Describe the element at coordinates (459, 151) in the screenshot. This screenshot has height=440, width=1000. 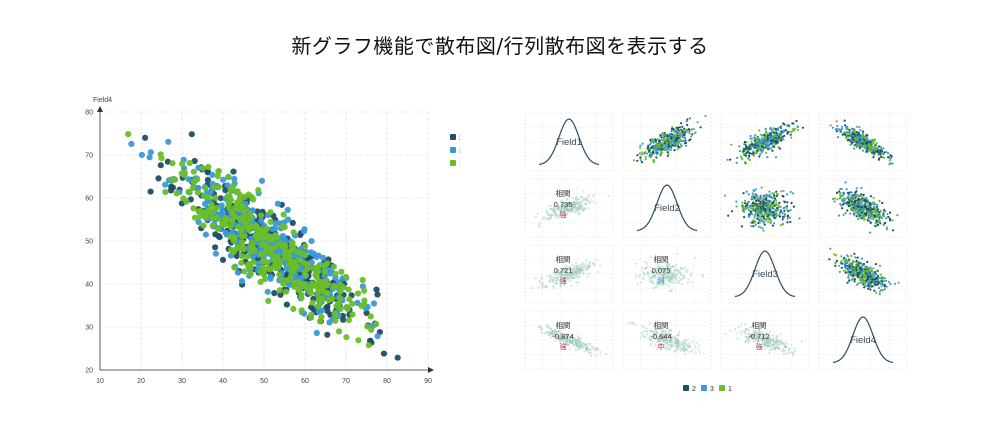
I see `legend-label: 3` at that location.